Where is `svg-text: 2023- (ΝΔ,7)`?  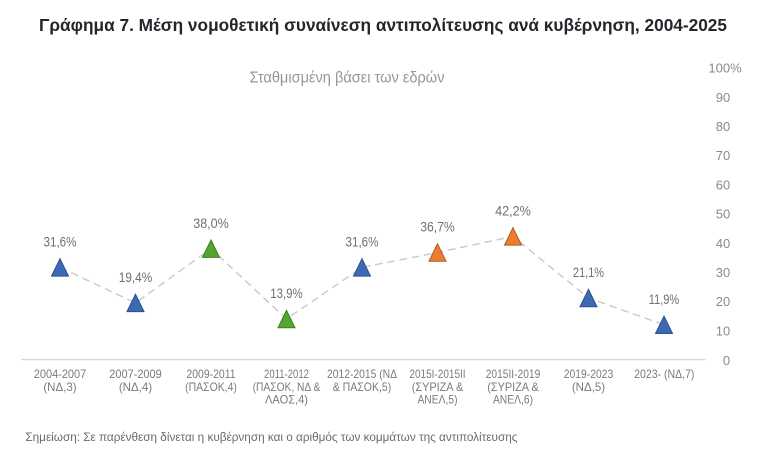
svg-text: 2023- (ΝΔ,7) is located at coordinates (664, 374).